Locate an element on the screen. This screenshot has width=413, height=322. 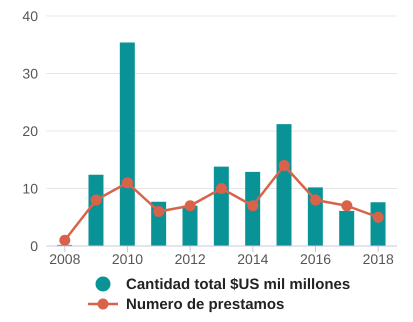
x-tick-label: 2010 is located at coordinates (128, 258).